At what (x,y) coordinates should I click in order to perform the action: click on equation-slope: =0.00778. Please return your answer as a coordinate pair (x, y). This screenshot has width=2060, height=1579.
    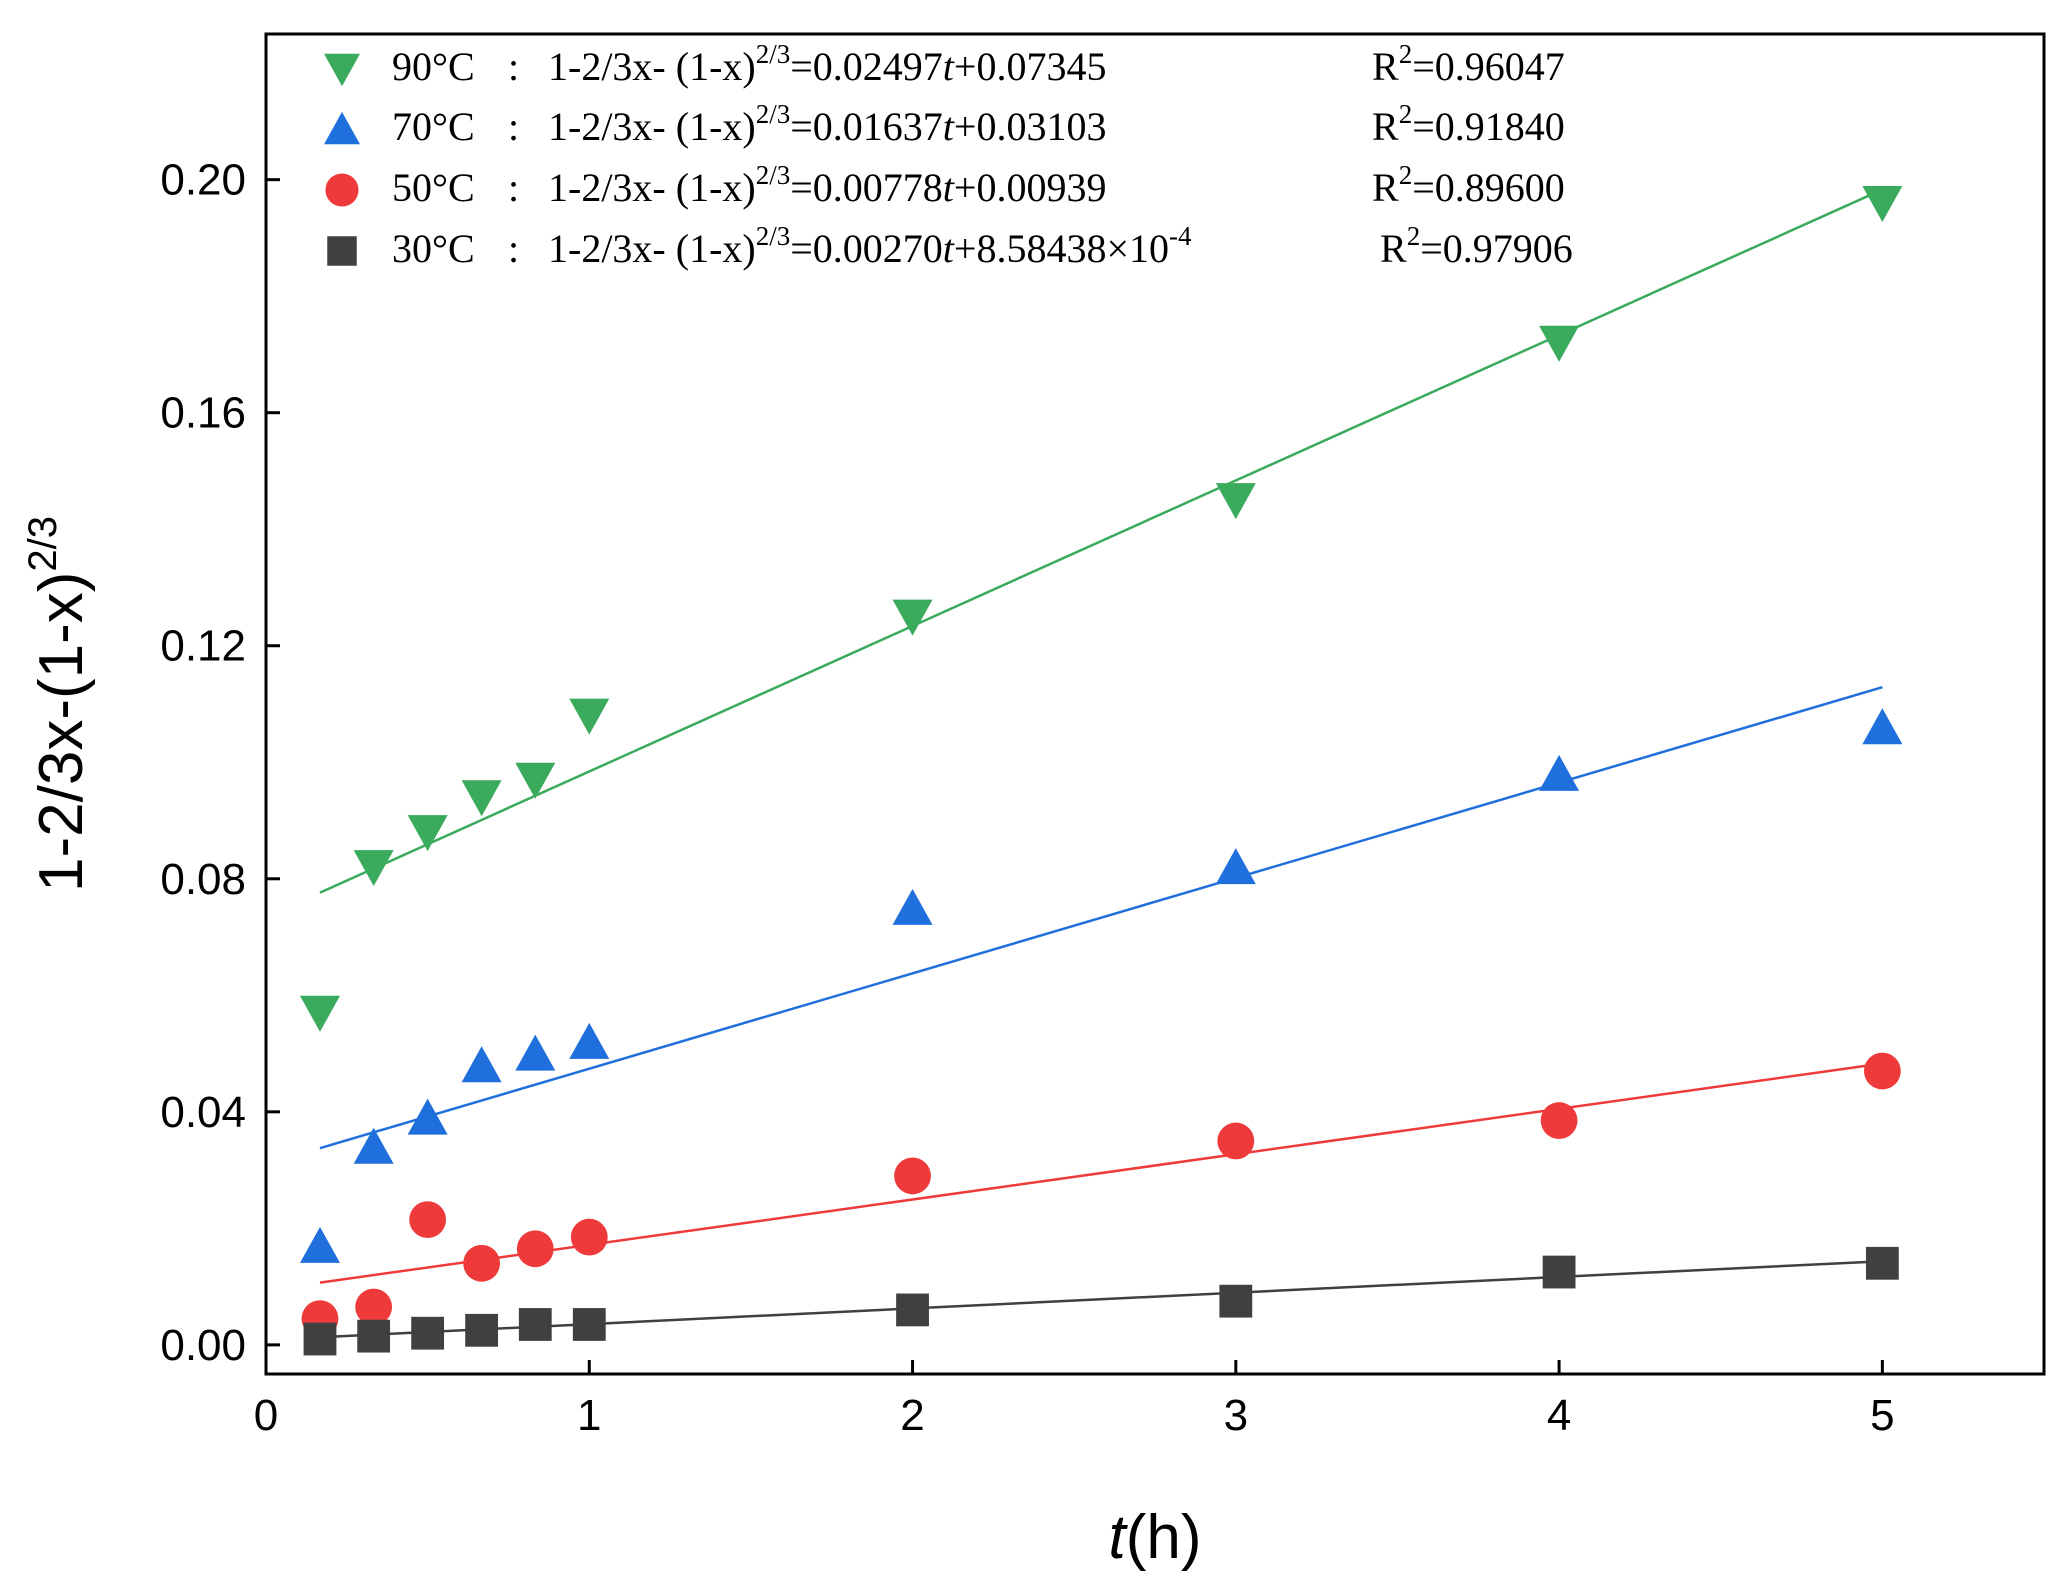
    Looking at the image, I should click on (866, 187).